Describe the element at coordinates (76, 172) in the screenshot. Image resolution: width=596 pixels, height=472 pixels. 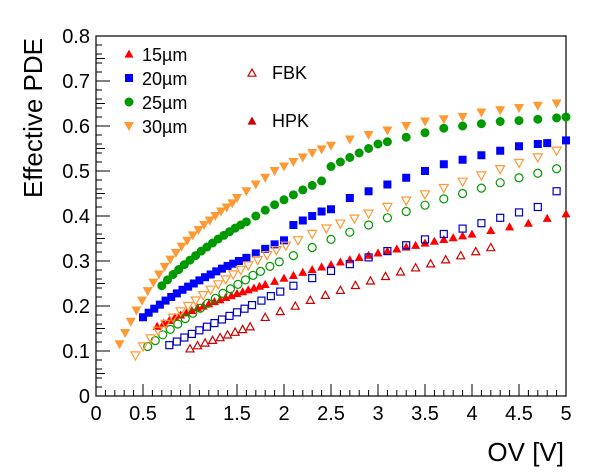
I see `y-tick-label: 0.5` at that location.